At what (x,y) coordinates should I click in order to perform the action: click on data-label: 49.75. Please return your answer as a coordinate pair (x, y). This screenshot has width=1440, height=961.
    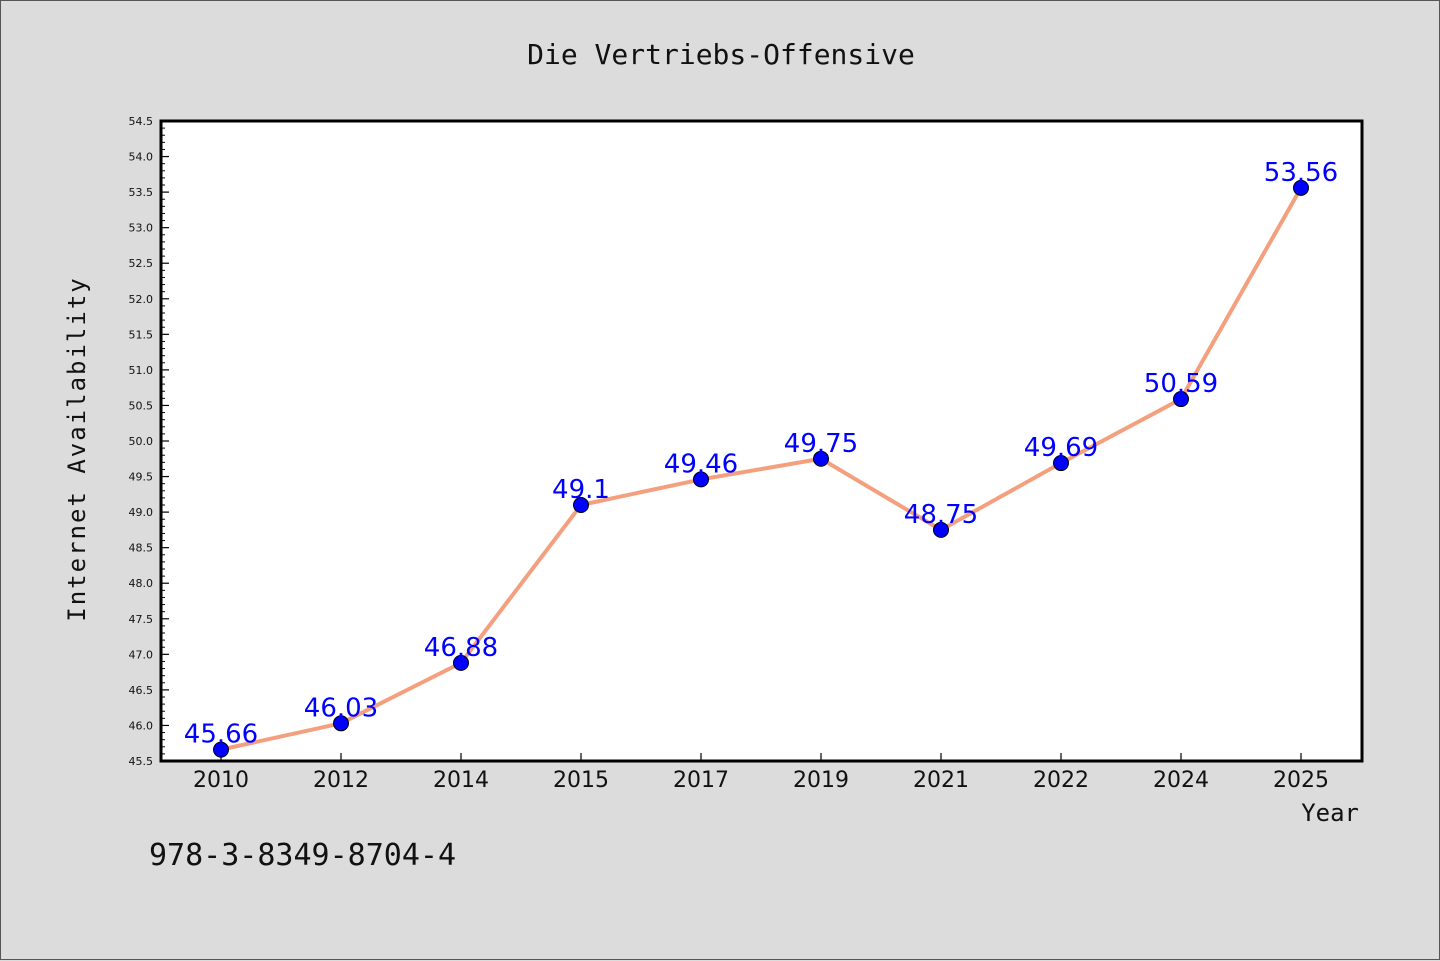
    Looking at the image, I should click on (821, 444).